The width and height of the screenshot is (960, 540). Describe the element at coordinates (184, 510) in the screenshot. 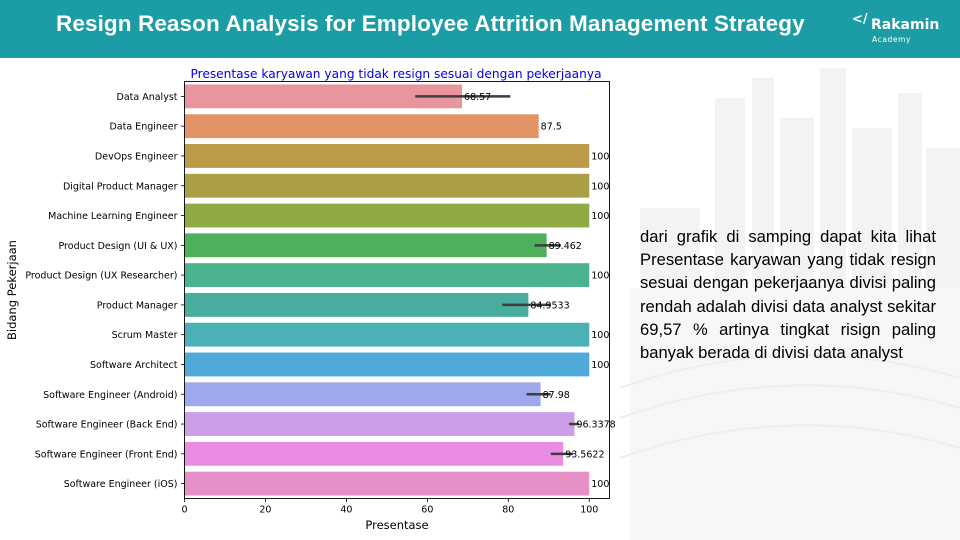

I see `x-tick-label-0: 0` at that location.